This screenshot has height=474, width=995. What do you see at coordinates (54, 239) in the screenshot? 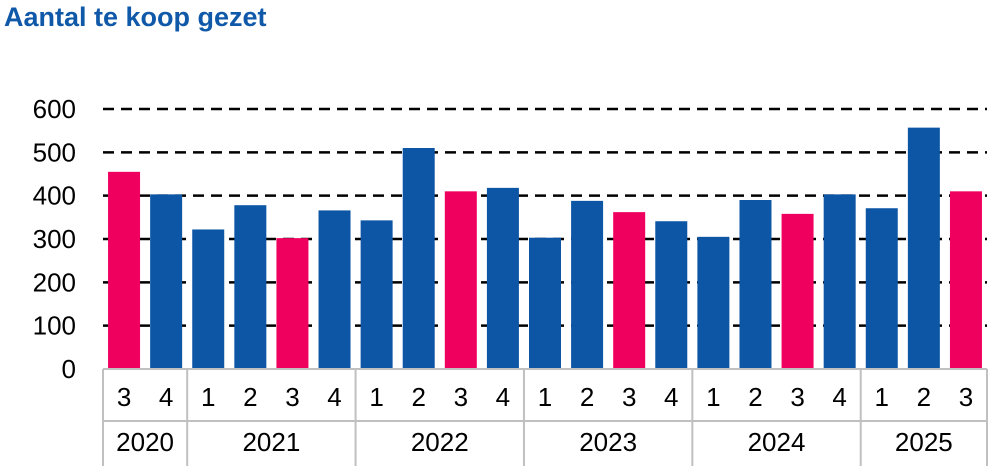
I see `y-tick-label: 300` at bounding box center [54, 239].